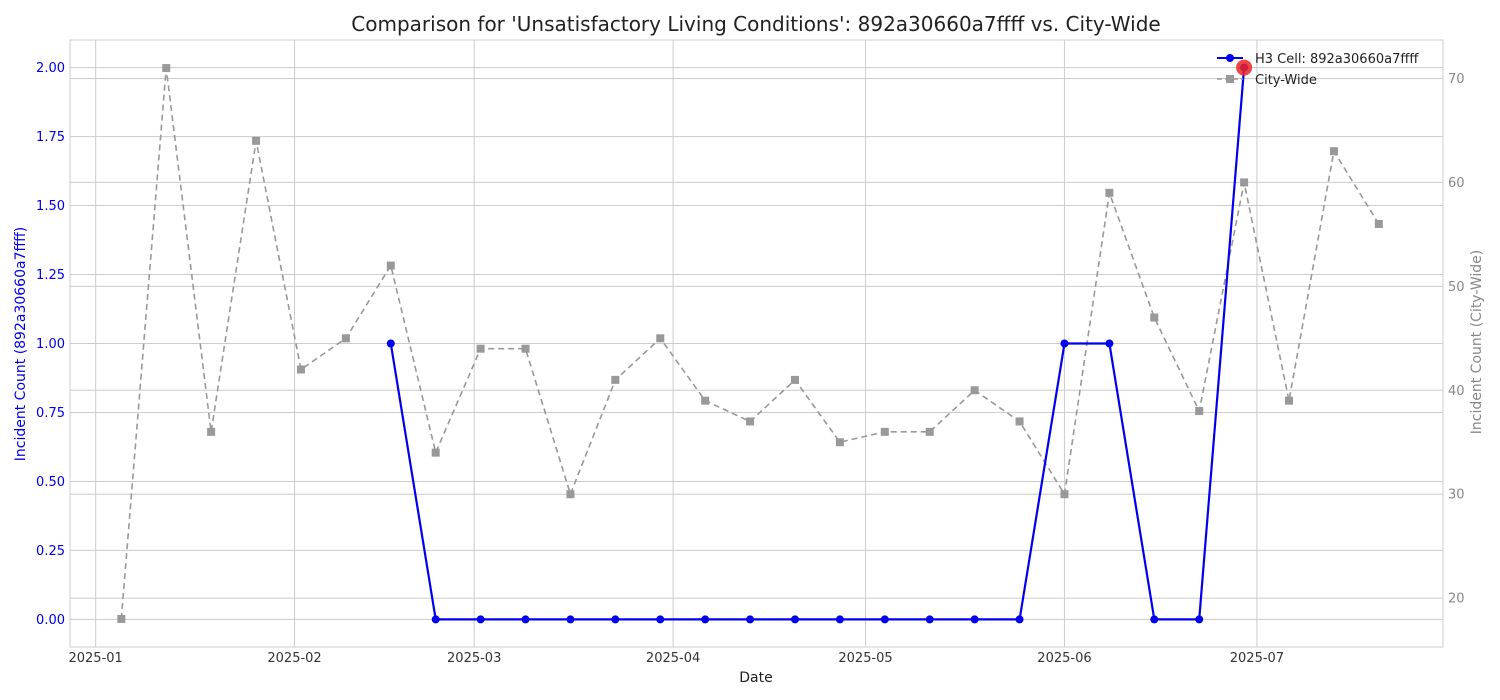 The height and width of the screenshot is (700, 1500). What do you see at coordinates (1064, 658) in the screenshot?
I see `x-tick-label: 2025-06` at bounding box center [1064, 658].